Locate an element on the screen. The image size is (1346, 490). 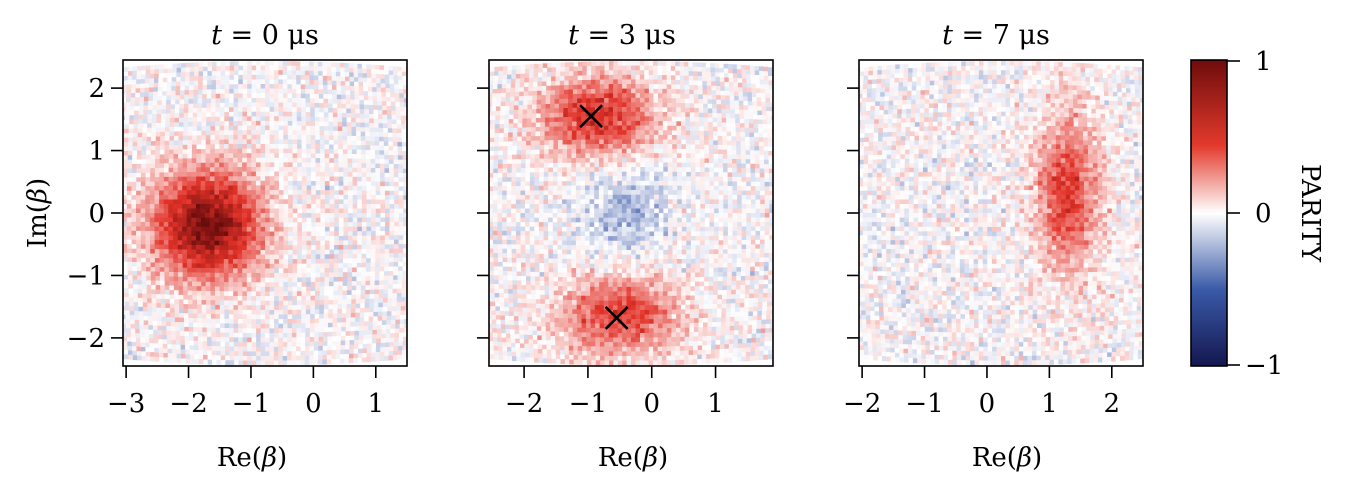
panel-title-t0: t = 0 μs is located at coordinates (265, 35).